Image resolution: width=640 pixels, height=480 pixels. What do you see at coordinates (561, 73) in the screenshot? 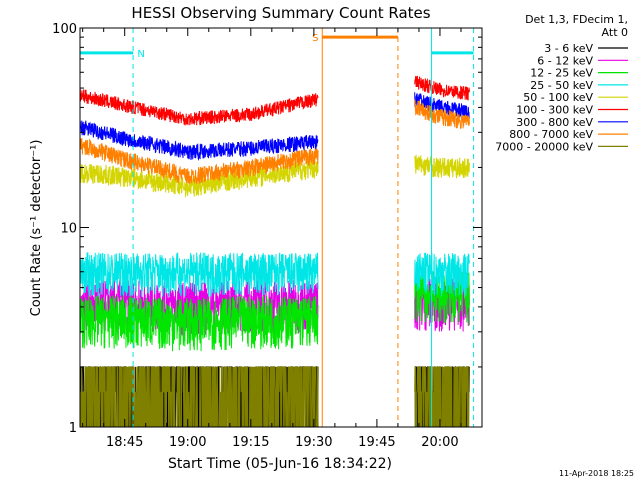
I see `legend-entry-label: 12 - 25 keV` at bounding box center [561, 73].